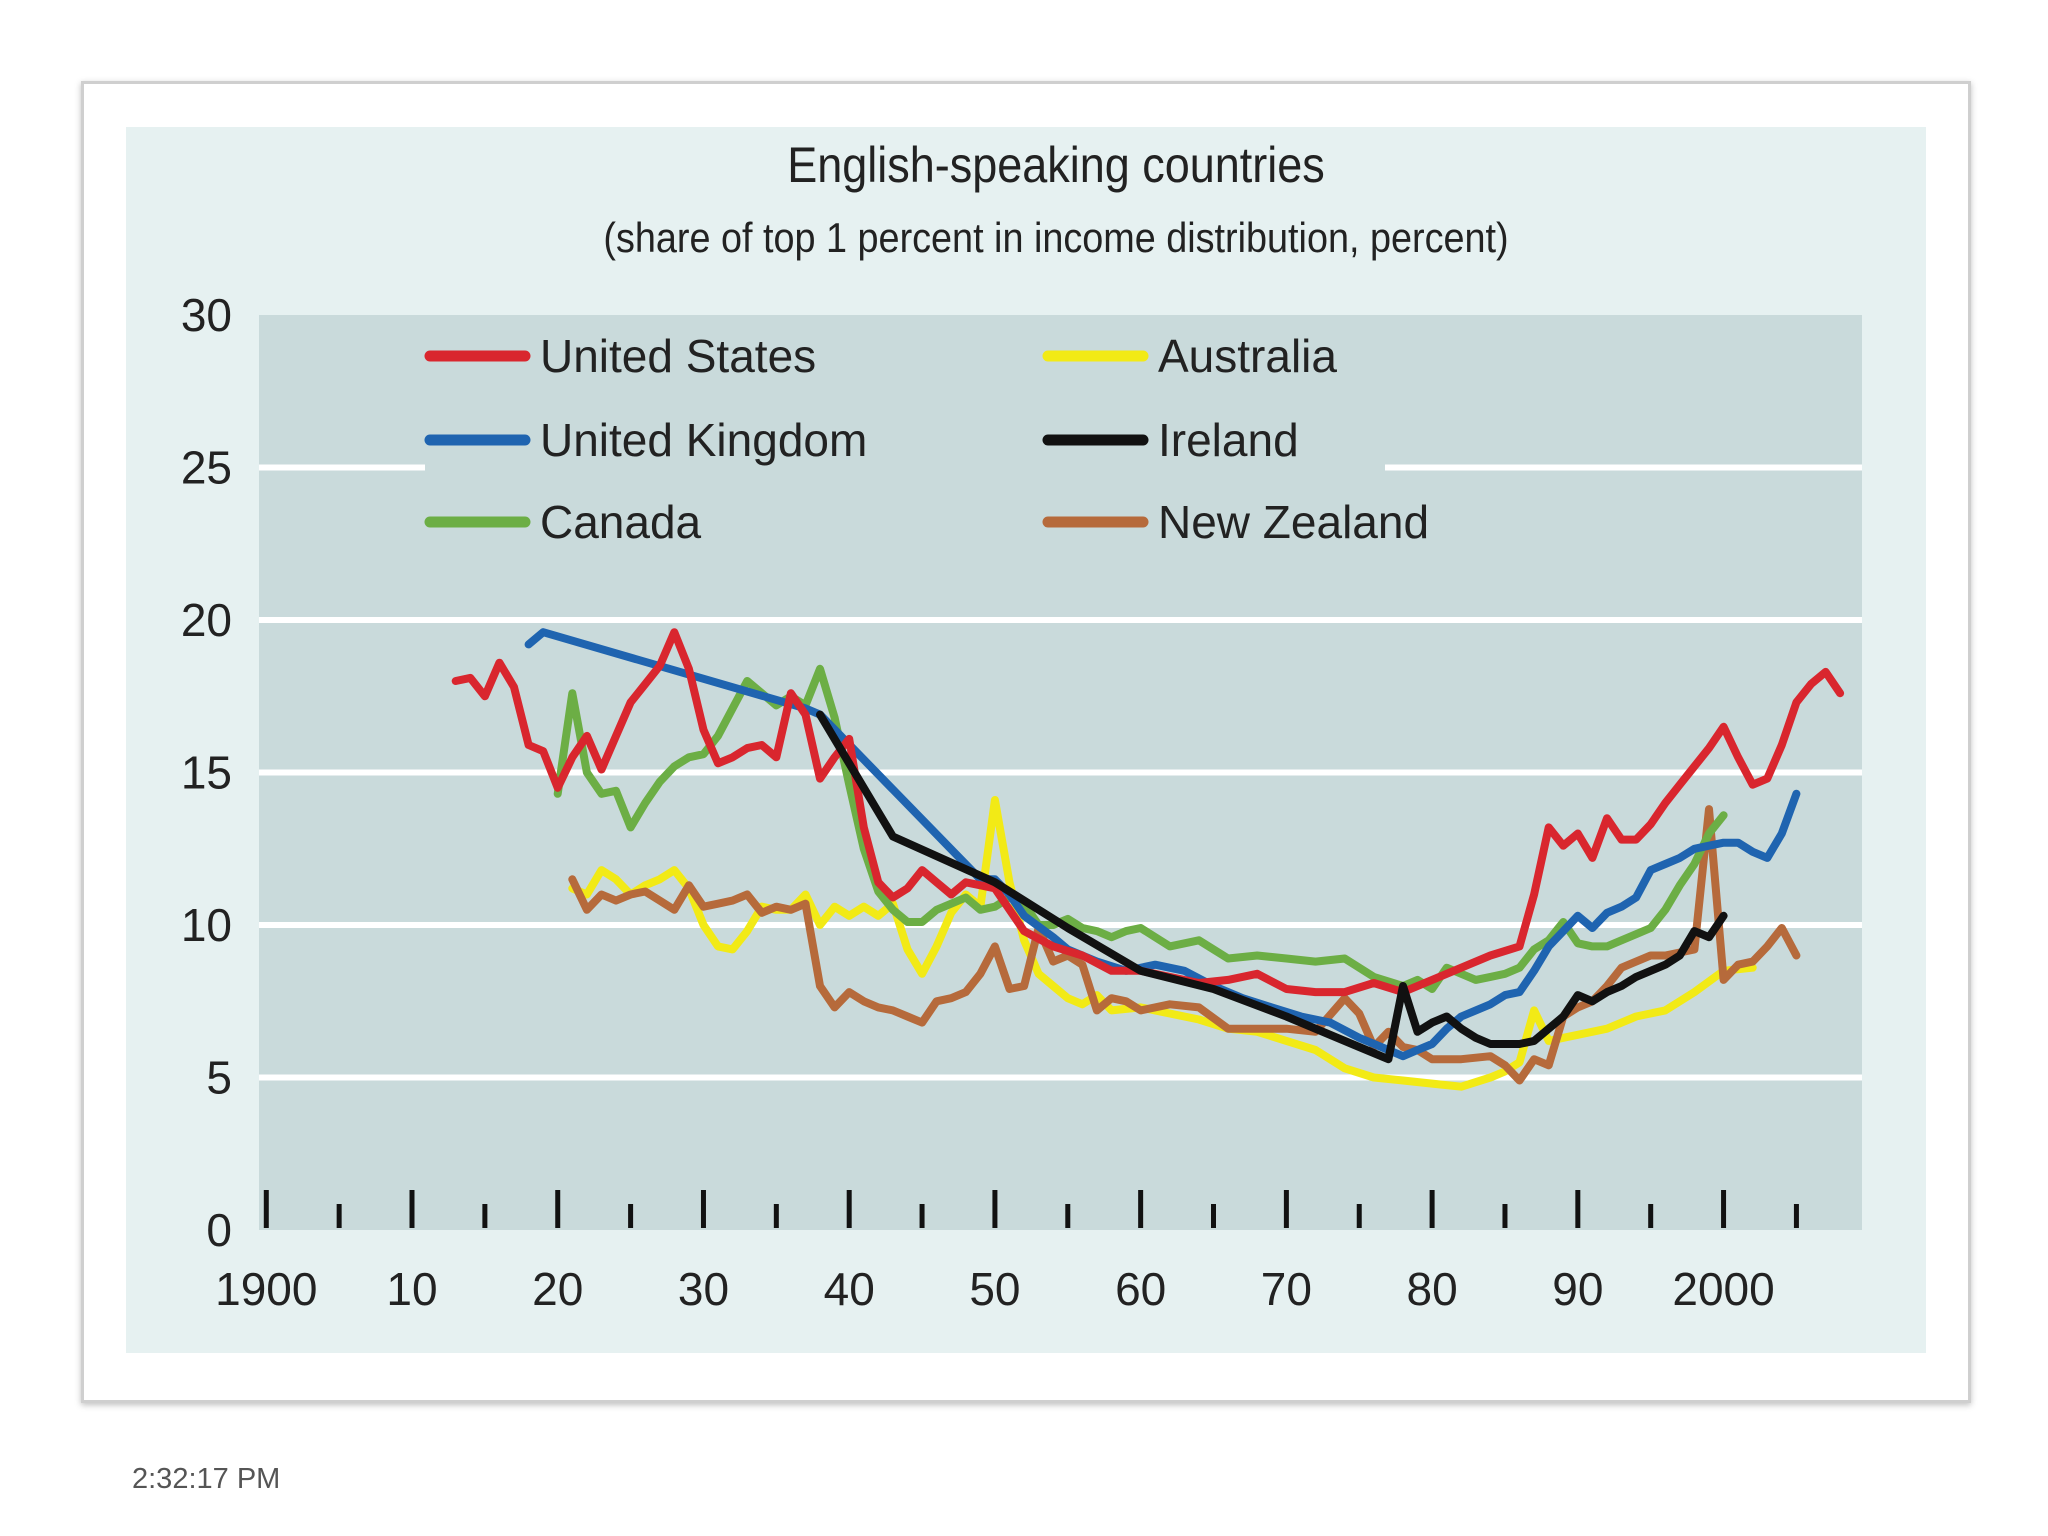 Image resolution: width=2048 pixels, height=1536 pixels. I want to click on x-tick-label-1930: 30, so click(703, 1289).